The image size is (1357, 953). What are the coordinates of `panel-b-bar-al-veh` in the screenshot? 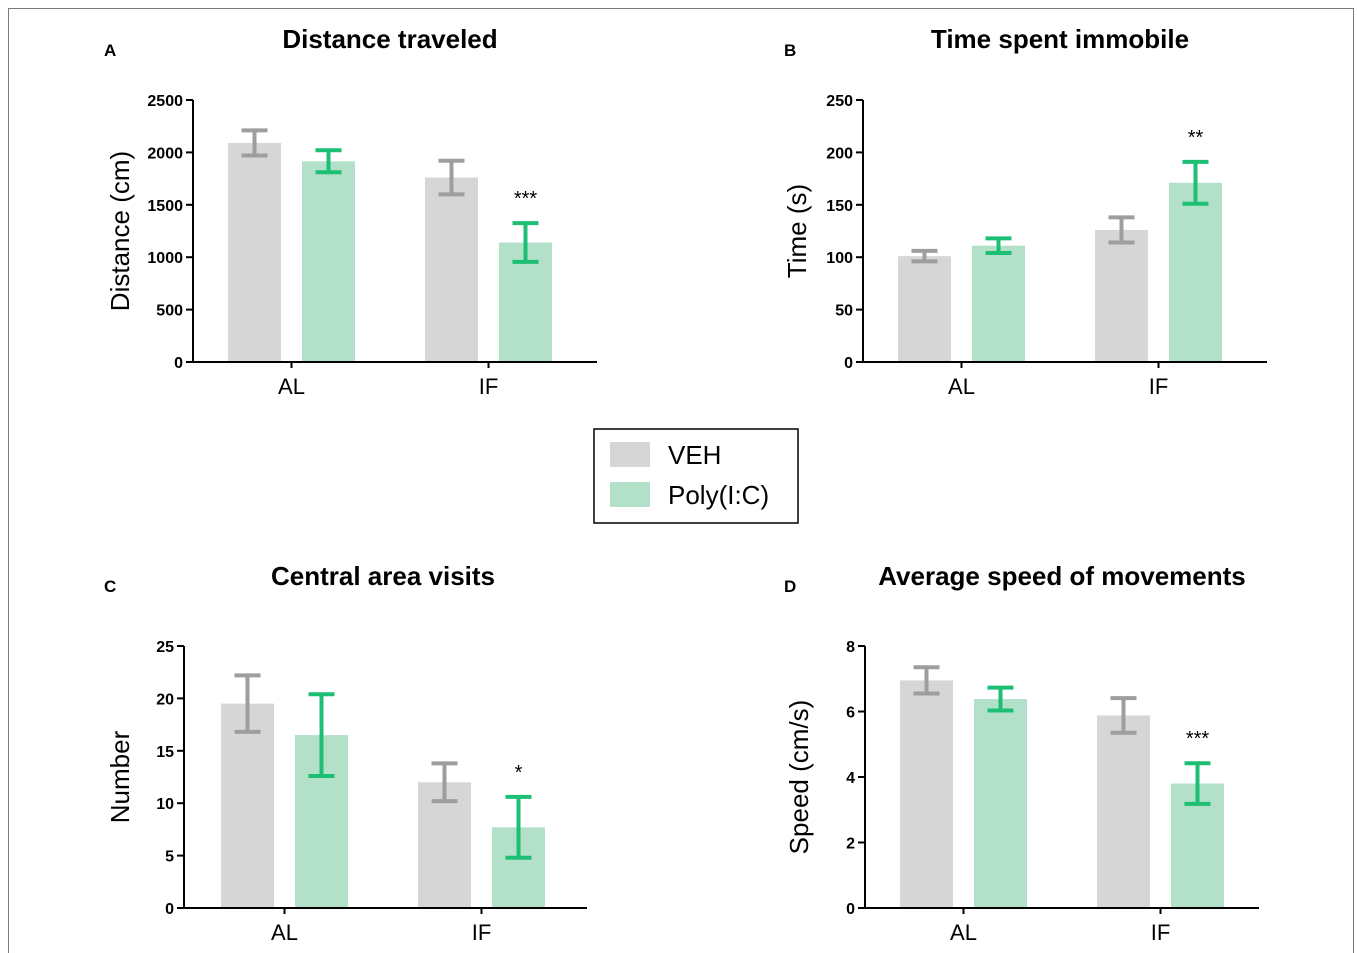 It's located at (924, 309).